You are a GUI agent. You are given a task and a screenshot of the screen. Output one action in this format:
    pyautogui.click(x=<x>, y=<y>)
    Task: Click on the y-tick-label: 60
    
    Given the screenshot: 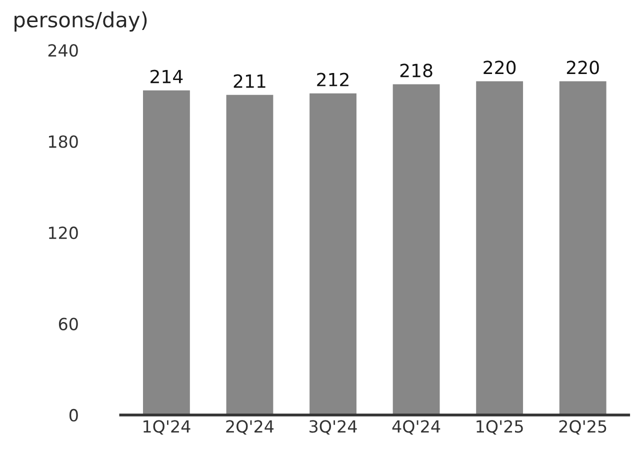 What is the action you would take?
    pyautogui.click(x=68, y=324)
    